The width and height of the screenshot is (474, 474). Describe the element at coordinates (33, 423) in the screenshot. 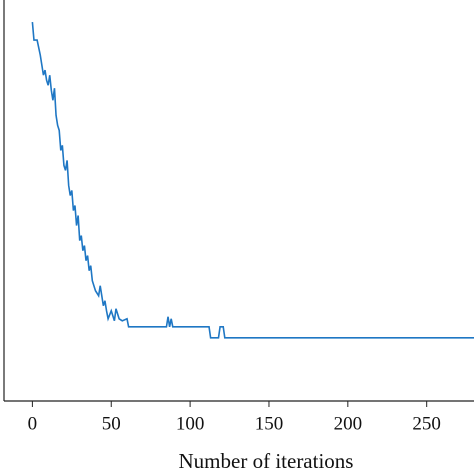

I see `x-tick-label: 0` at that location.